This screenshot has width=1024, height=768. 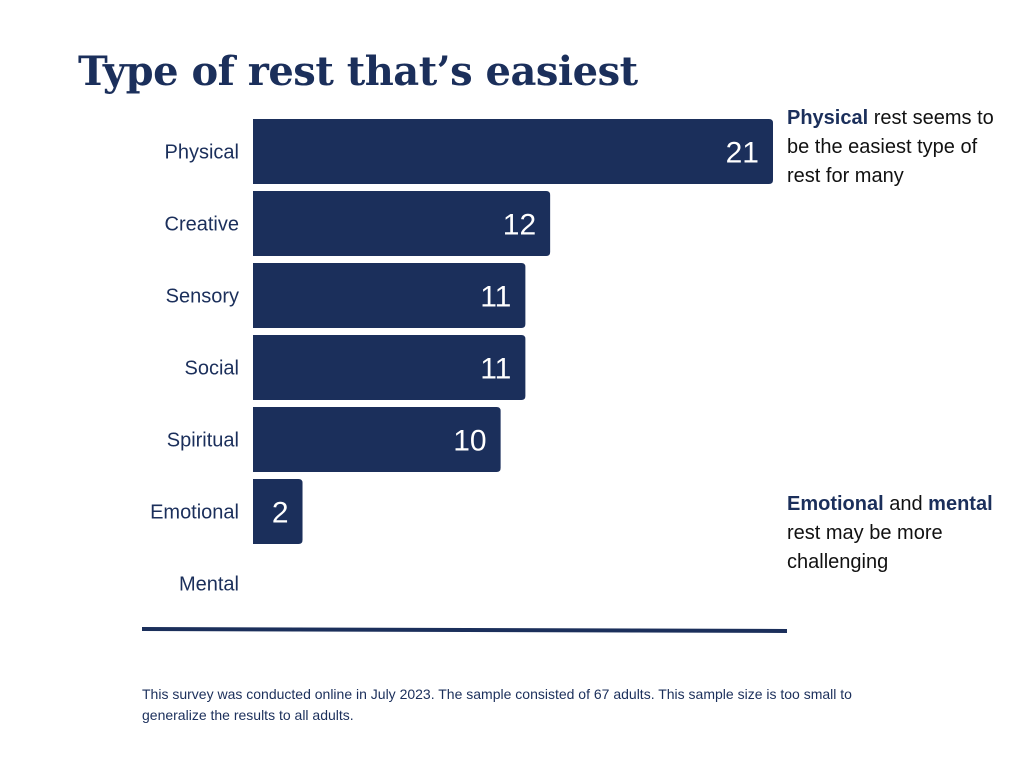 What do you see at coordinates (835, 504) in the screenshot?
I see `annotation-highlight-emotional: Emotional` at bounding box center [835, 504].